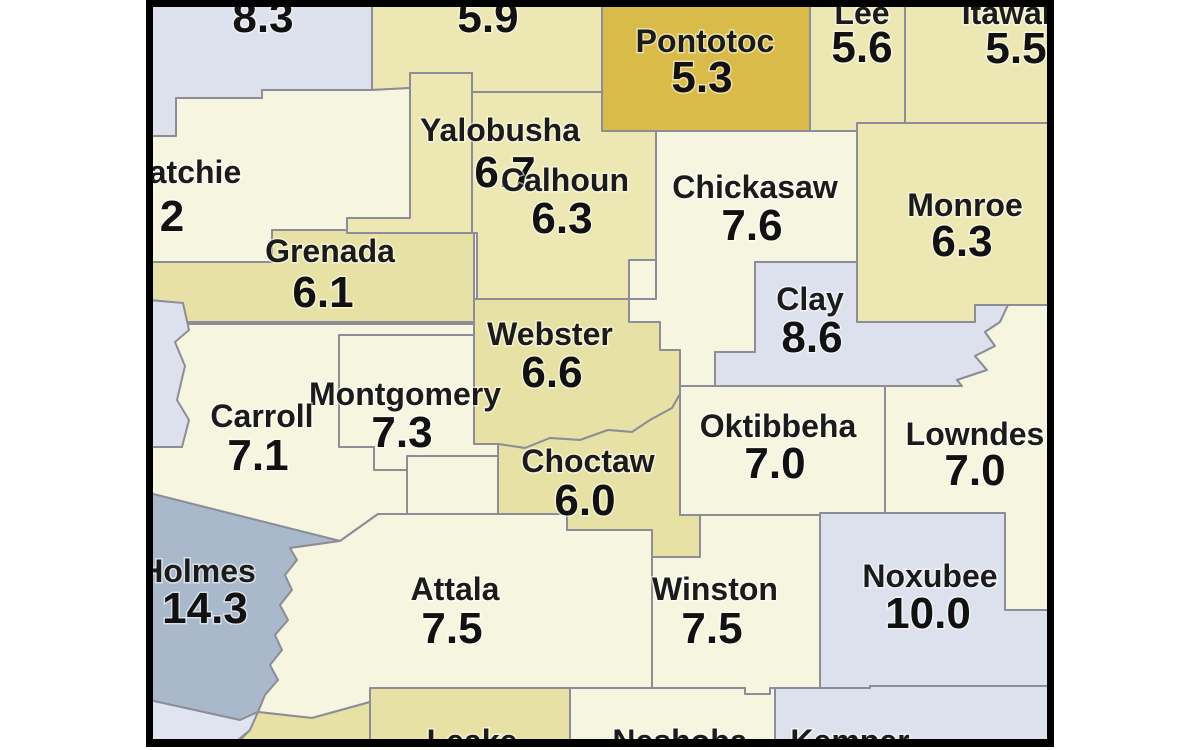 This screenshot has width=1200, height=750. What do you see at coordinates (405, 394) in the screenshot?
I see `montgomery-label: Montgomery` at bounding box center [405, 394].